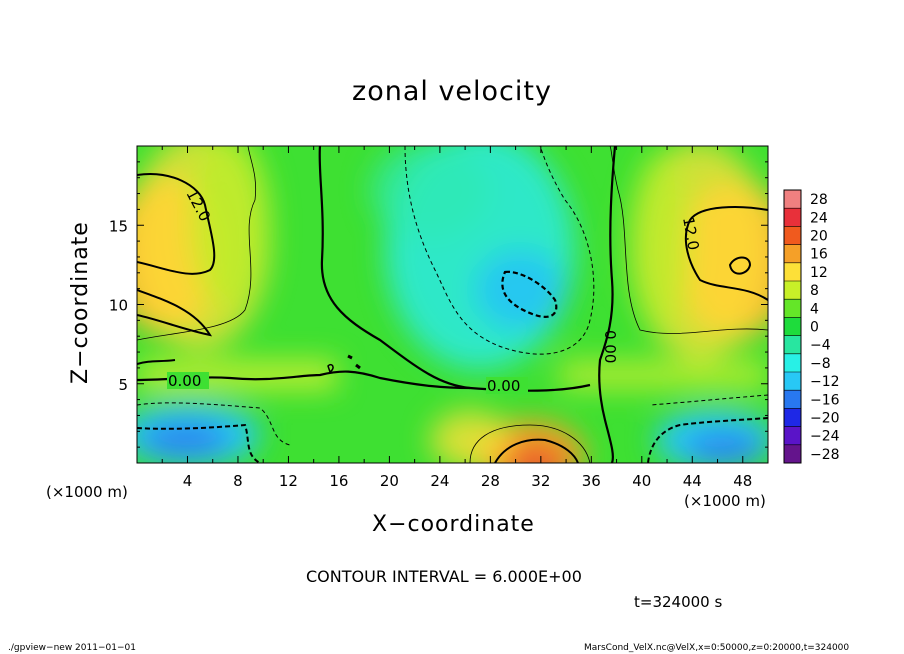 This screenshot has height=654, width=904. What do you see at coordinates (691, 234) in the screenshot?
I see `contour-label-right-twelve: 12.0` at bounding box center [691, 234].